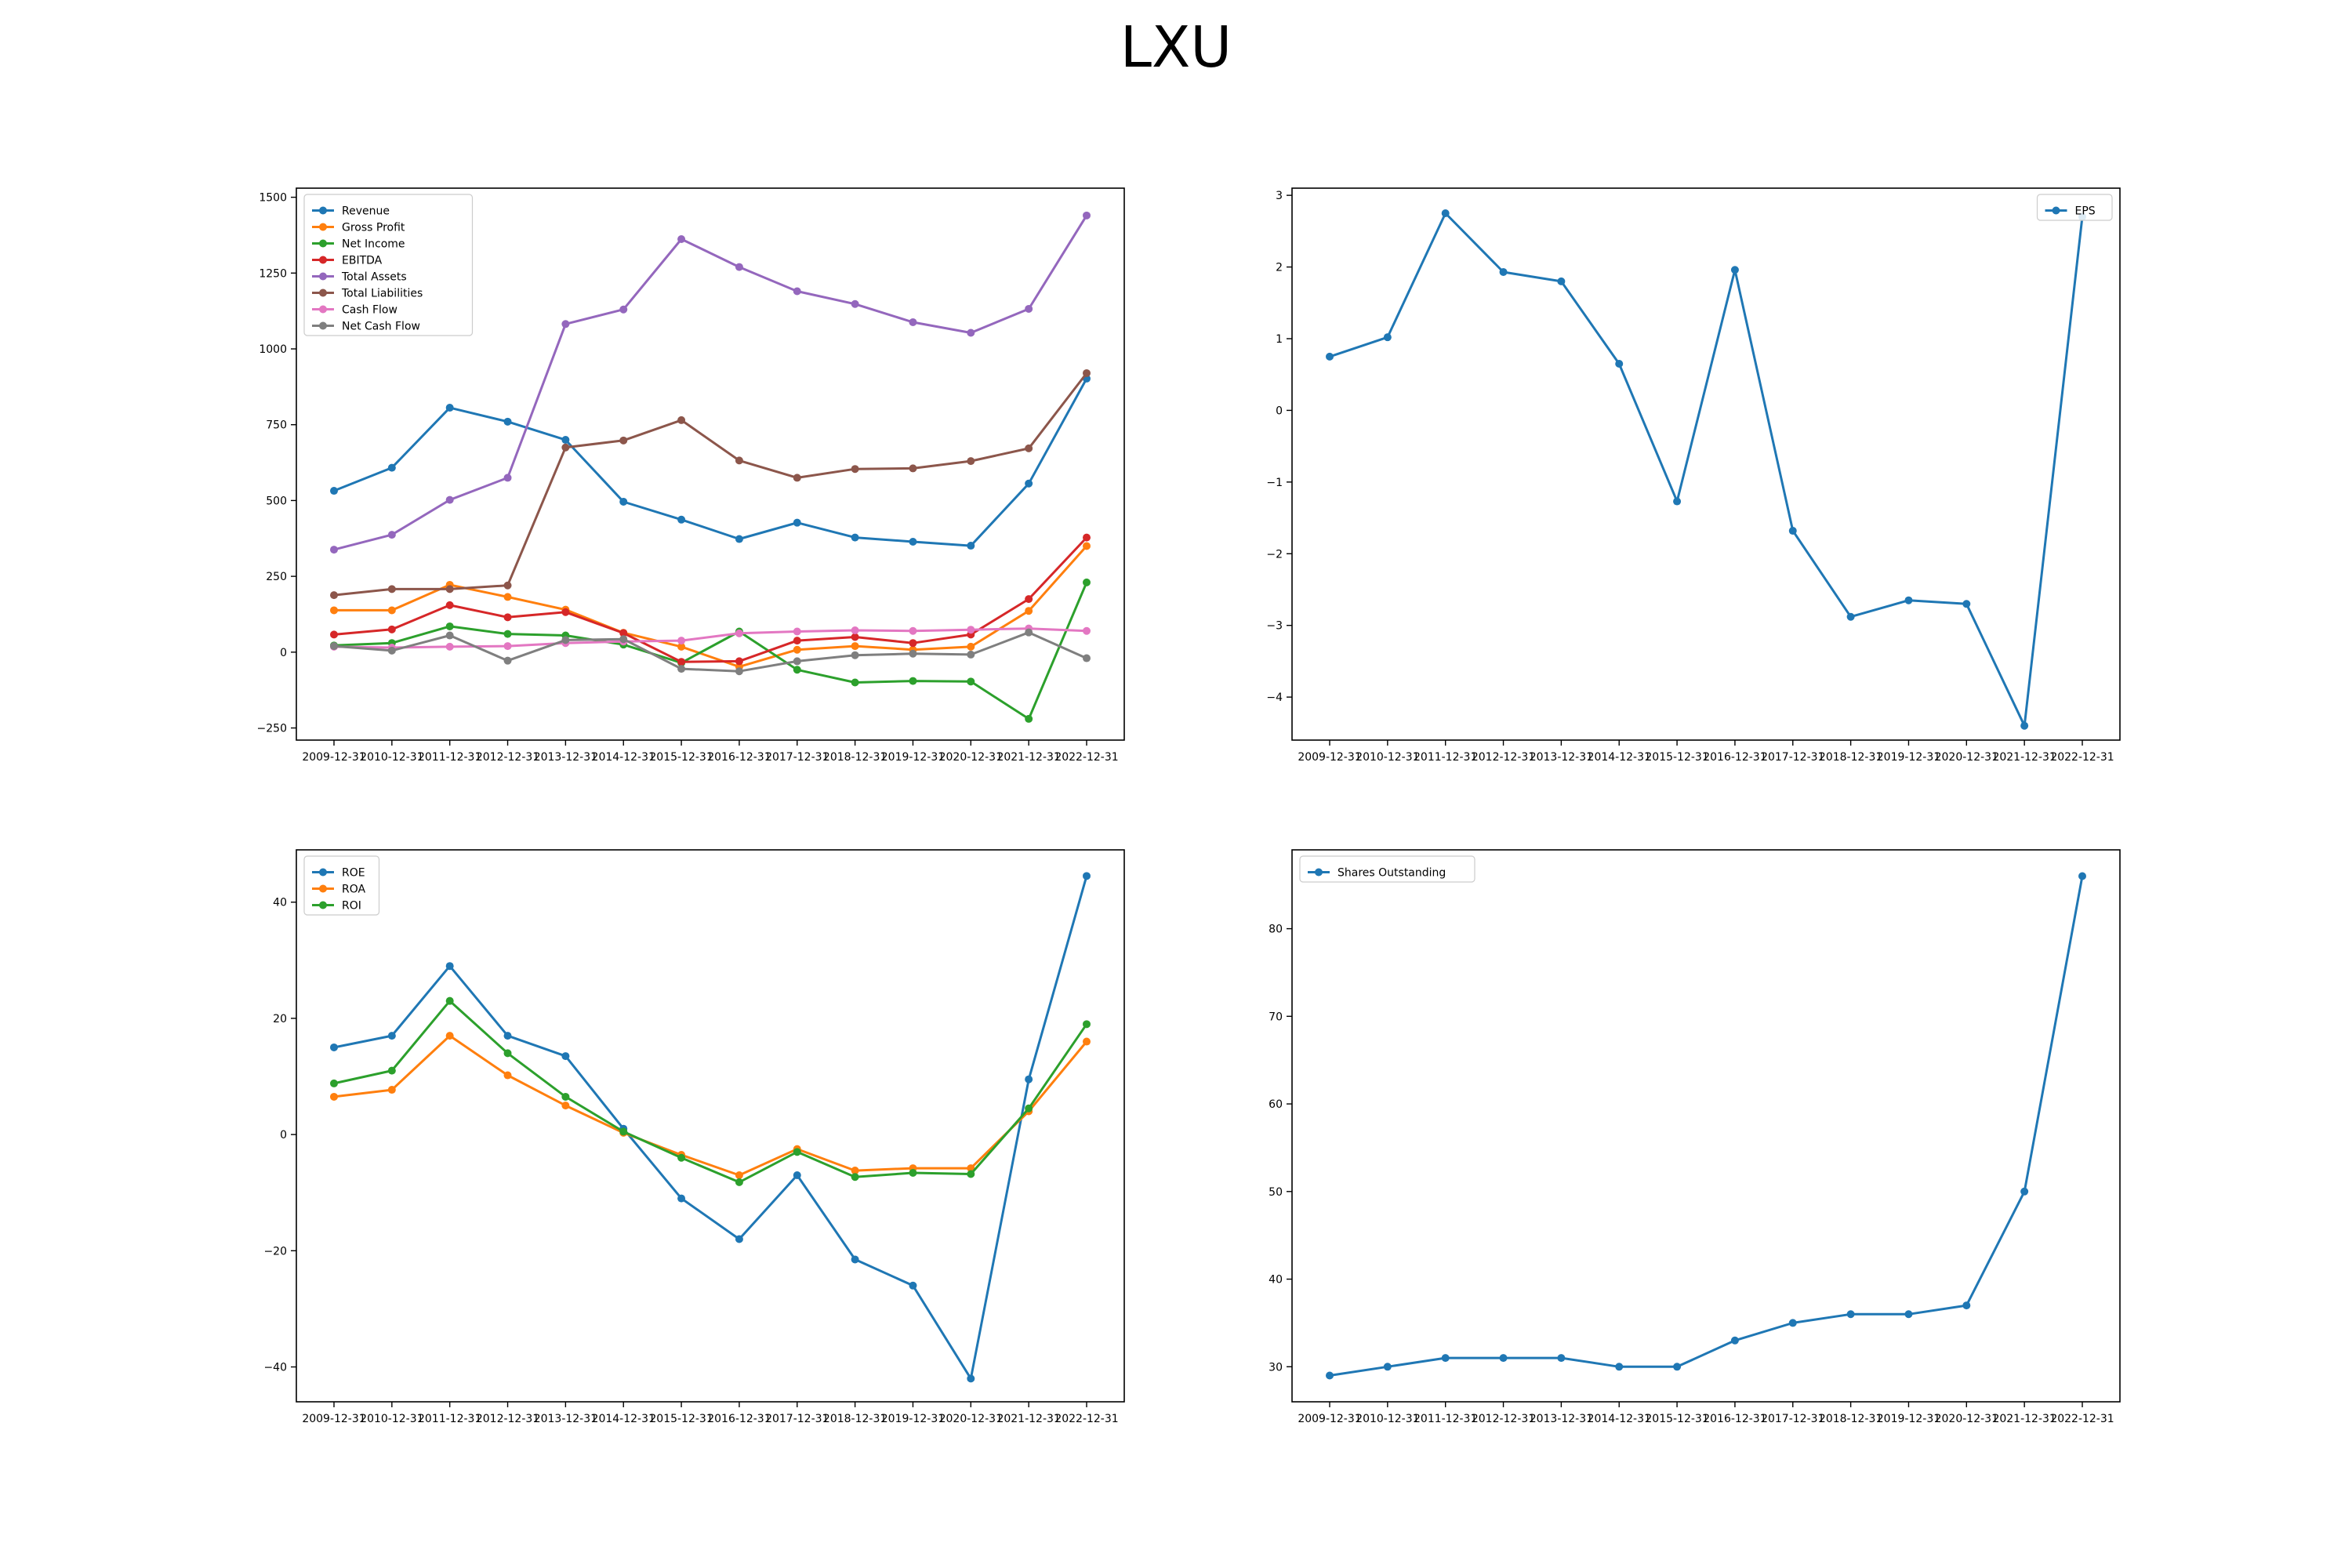 The height and width of the screenshot is (1568, 2352). What do you see at coordinates (273, 273) in the screenshot?
I see `y-tick-label: 1250` at bounding box center [273, 273].